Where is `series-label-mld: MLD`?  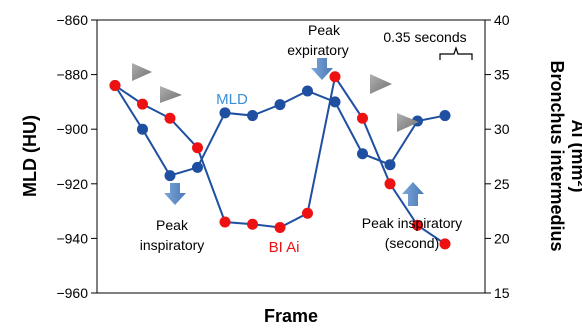 series-label-mld: MLD is located at coordinates (232, 99).